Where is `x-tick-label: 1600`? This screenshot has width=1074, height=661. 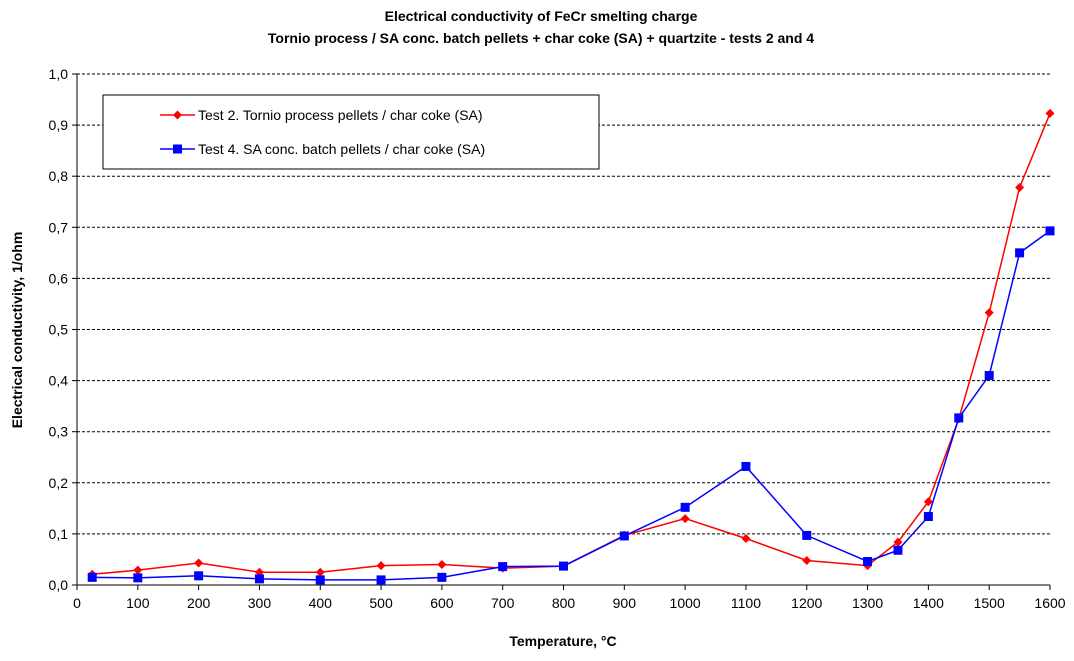
x-tick-label: 1600 is located at coordinates (1049, 603).